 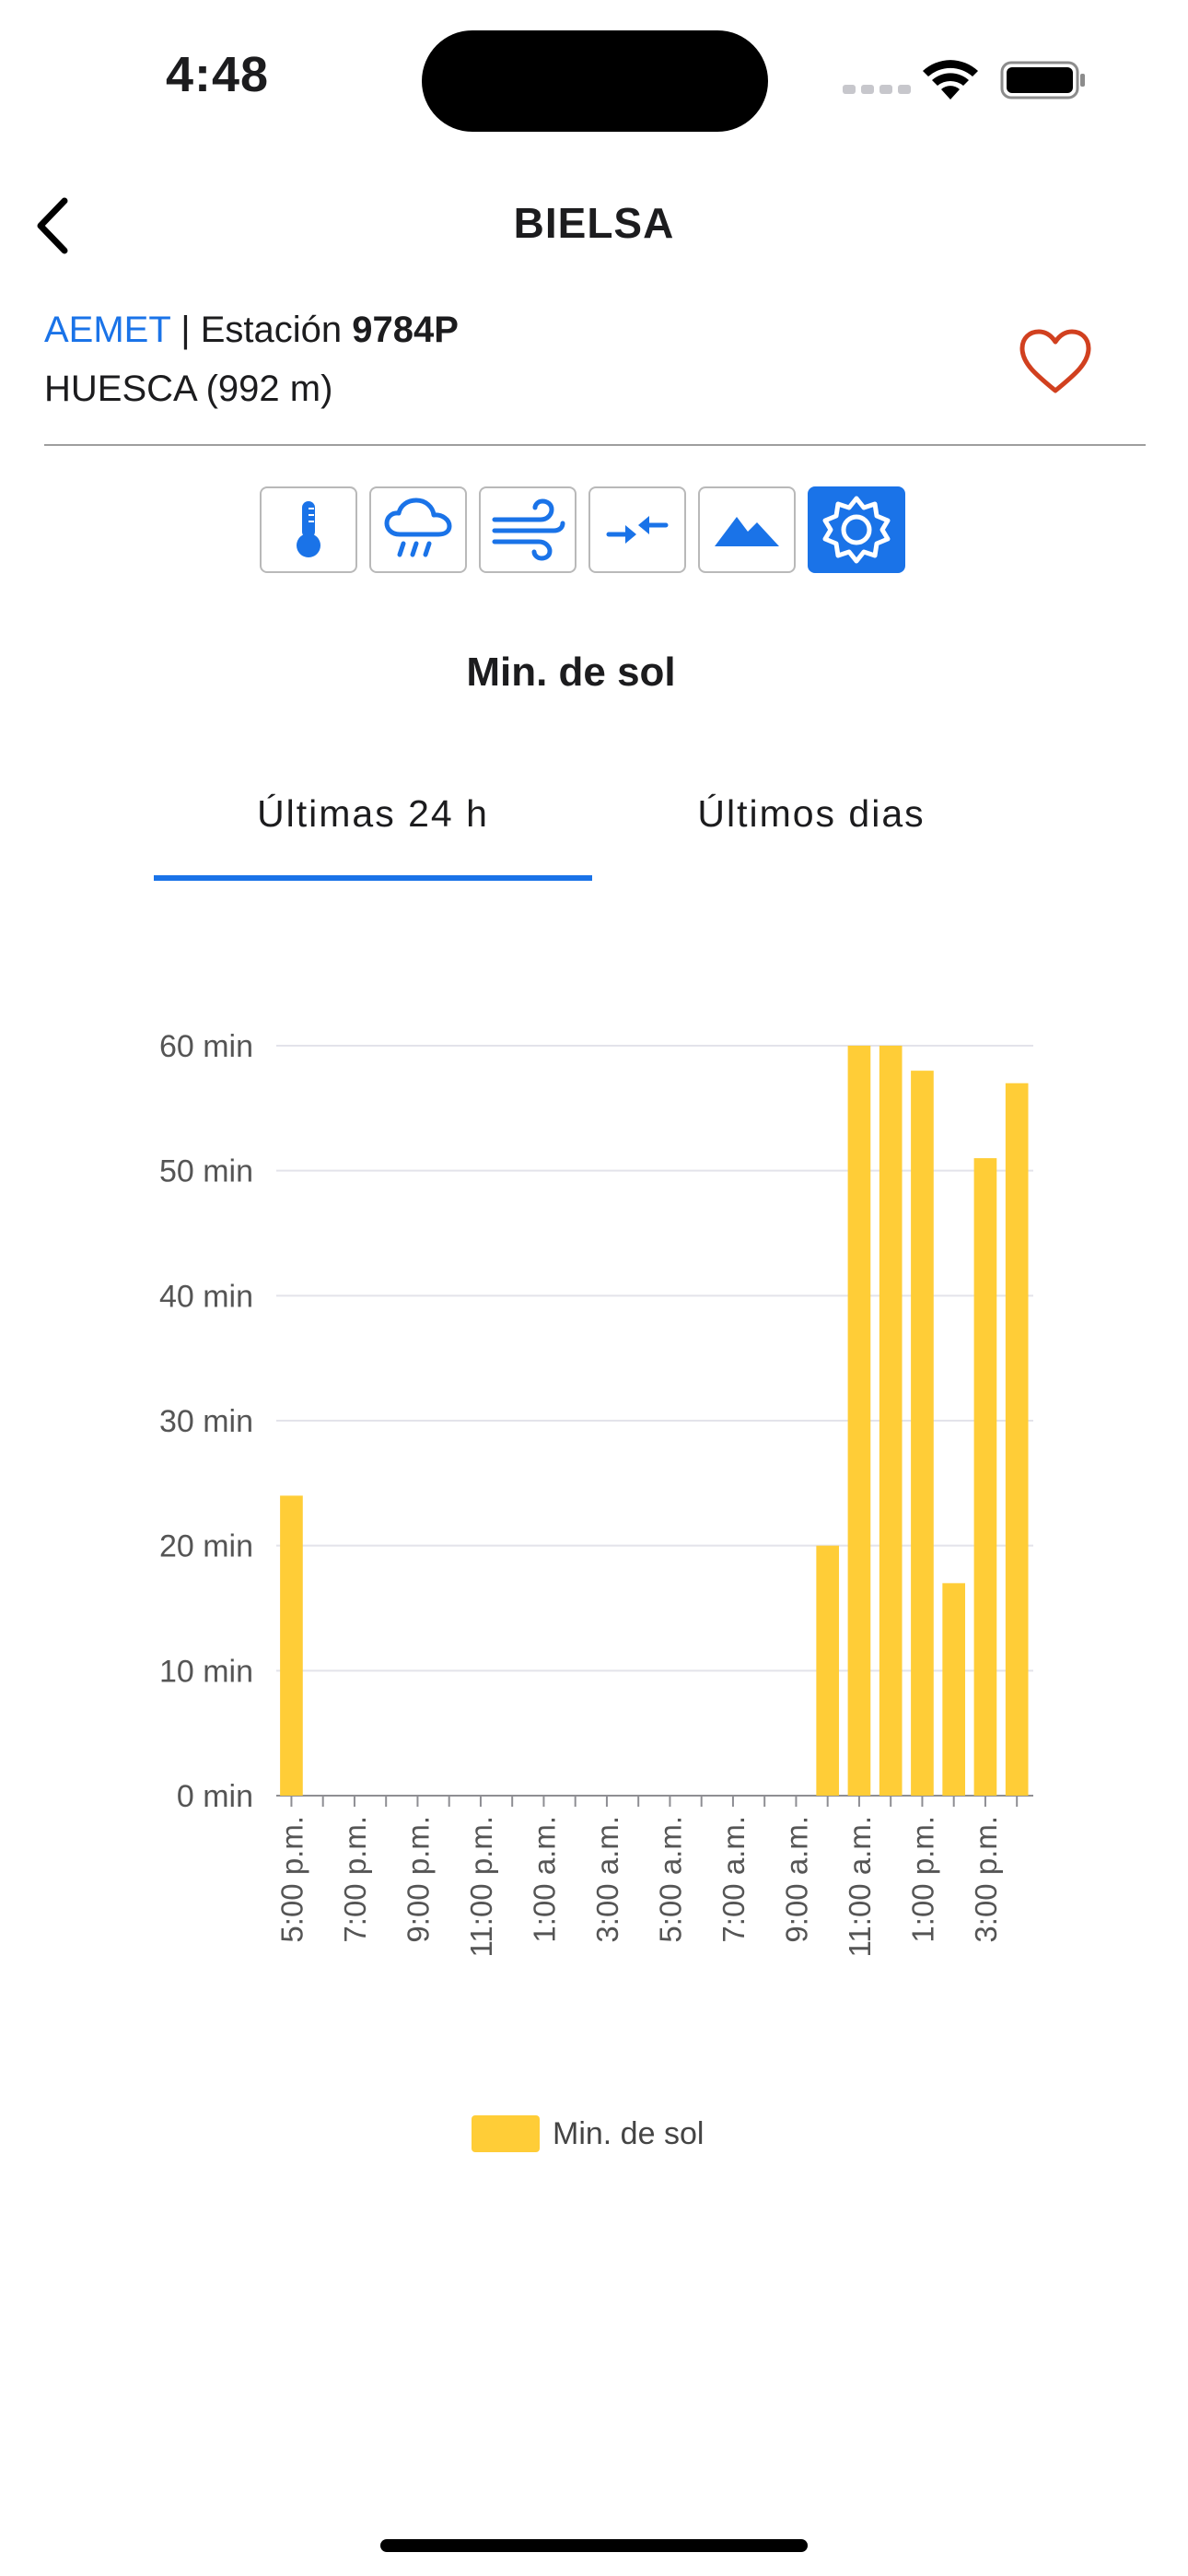 I want to click on precipitation-button, so click(x=418, y=529).